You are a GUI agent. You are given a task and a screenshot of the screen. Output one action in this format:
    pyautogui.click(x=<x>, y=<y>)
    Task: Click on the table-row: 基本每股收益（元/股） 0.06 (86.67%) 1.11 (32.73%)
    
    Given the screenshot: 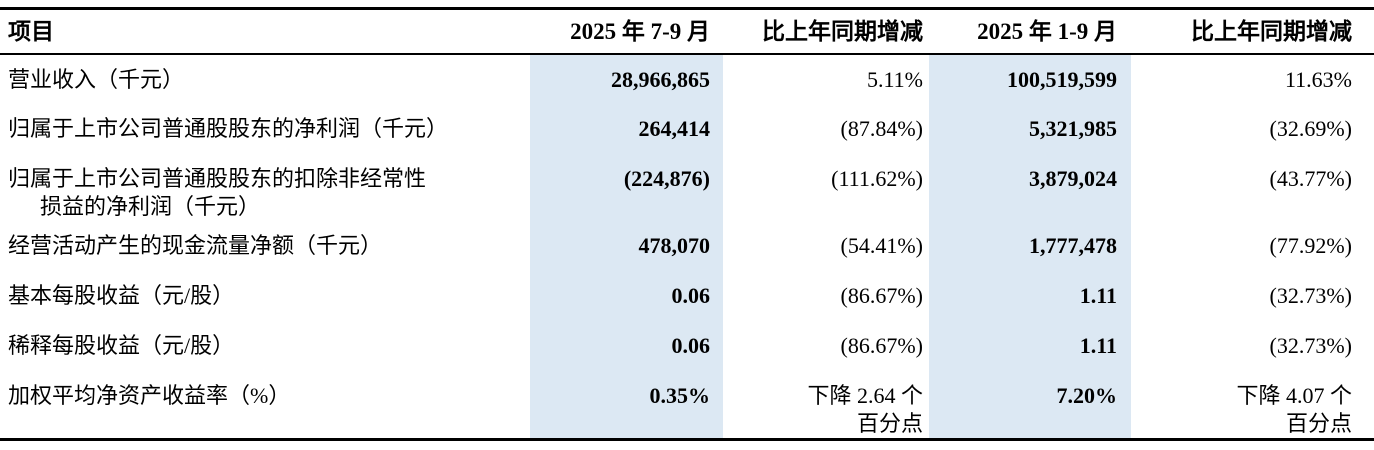 What is the action you would take?
    pyautogui.click(x=687, y=296)
    